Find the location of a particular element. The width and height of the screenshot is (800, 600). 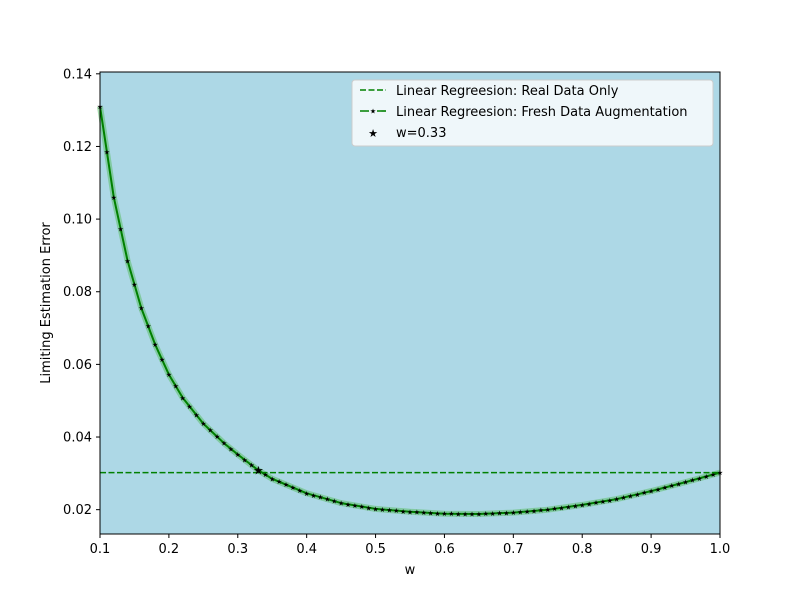

x-tick-label: 0.8 is located at coordinates (582, 549).